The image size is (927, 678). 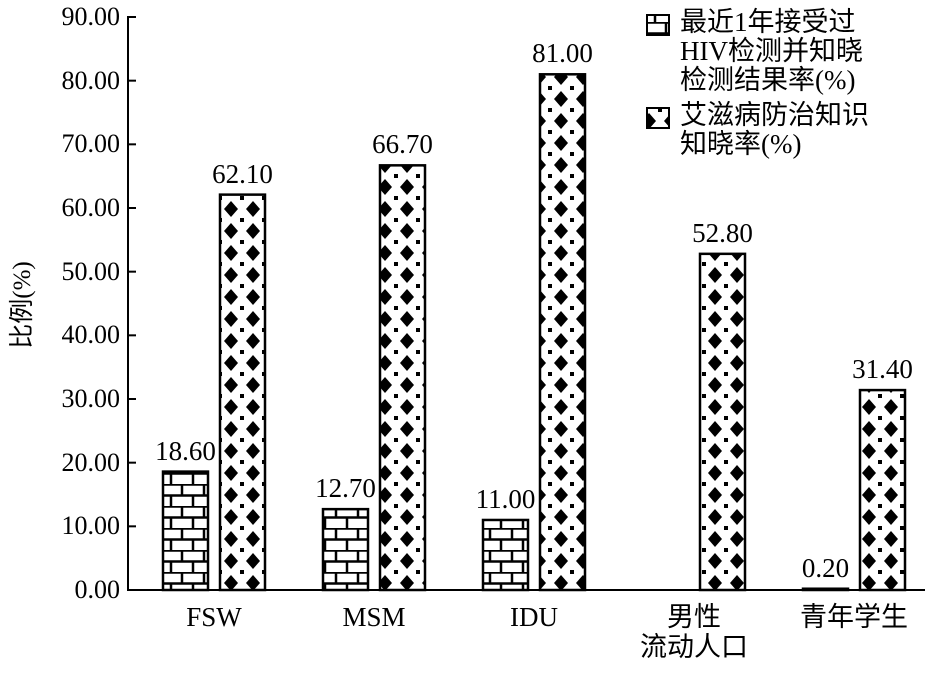 What do you see at coordinates (91, 526) in the screenshot?
I see `y-tick-label: 10.00` at bounding box center [91, 526].